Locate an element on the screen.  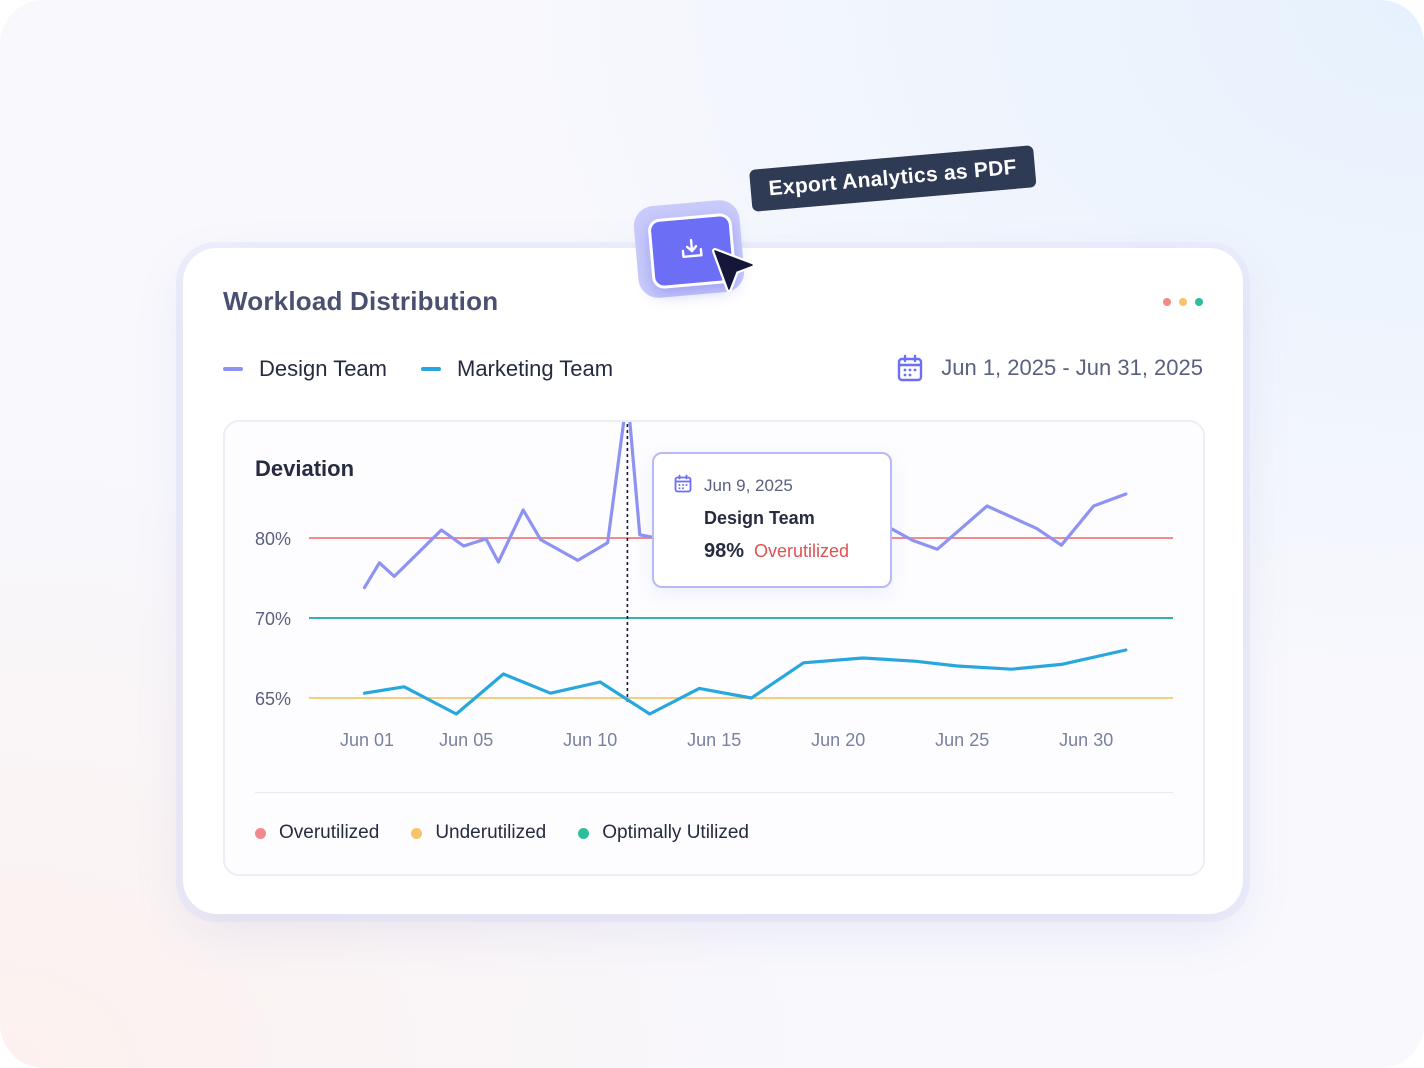
divider is located at coordinates (714, 792).